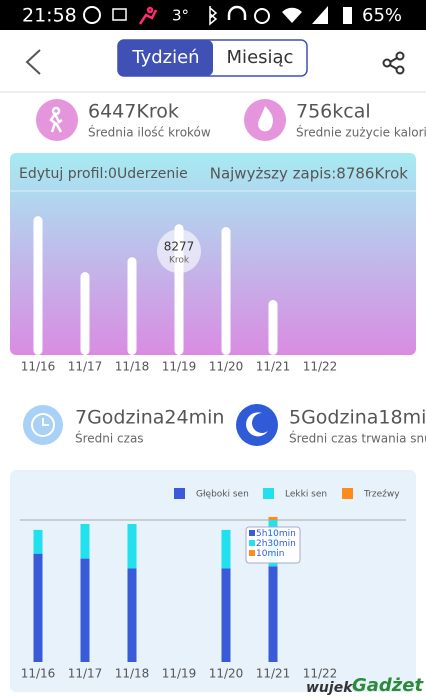  What do you see at coordinates (276, 534) in the screenshot?
I see `tooltip-label: 5h10min` at bounding box center [276, 534].